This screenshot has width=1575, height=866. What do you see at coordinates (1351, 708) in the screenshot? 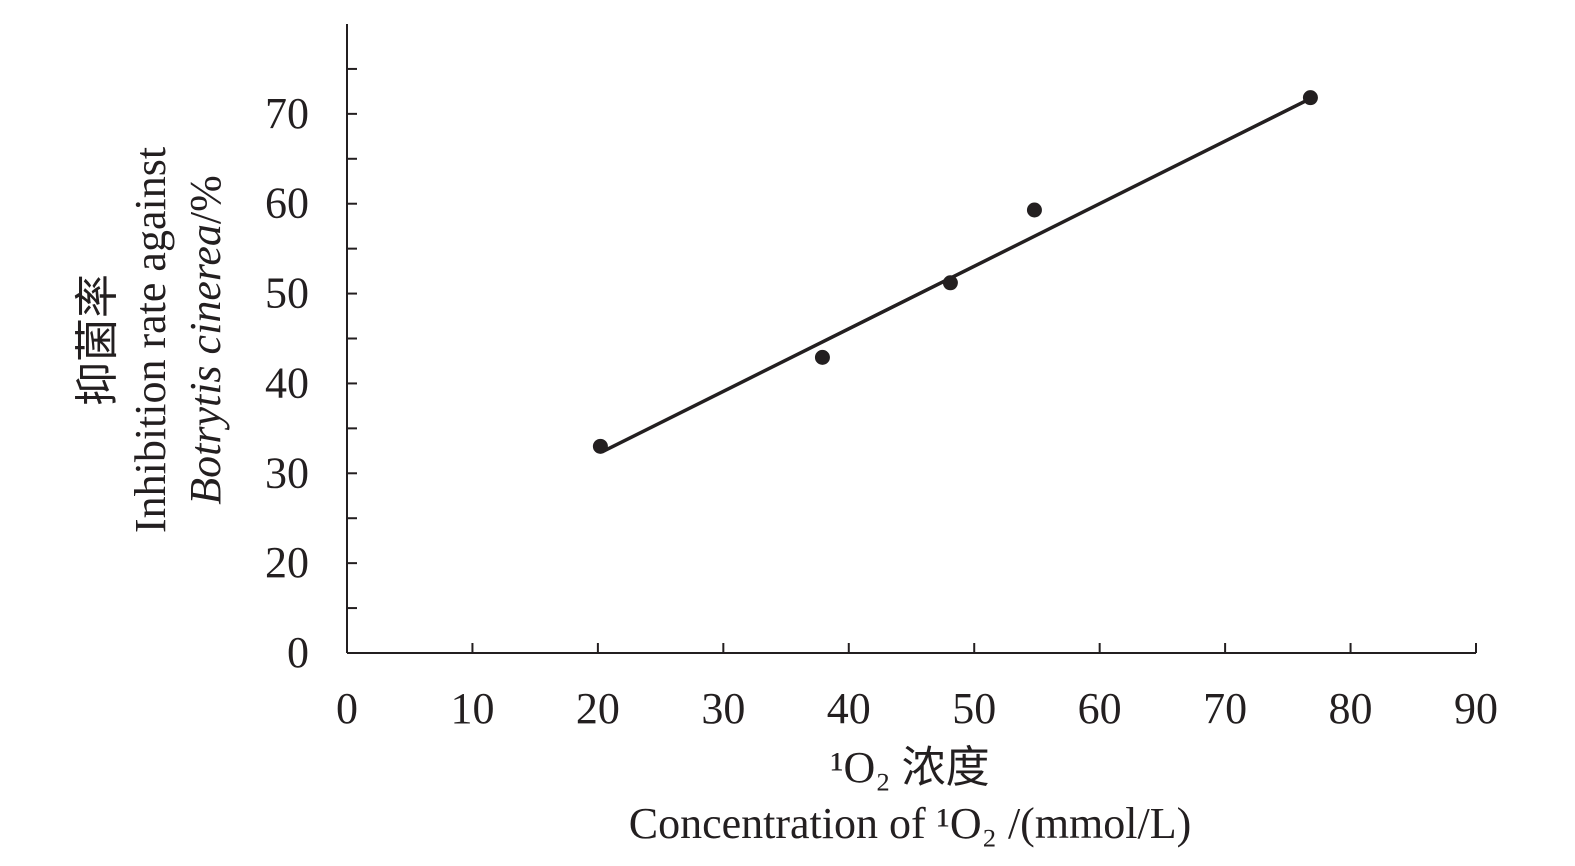
I see `x-tick-label: 80` at bounding box center [1351, 708].